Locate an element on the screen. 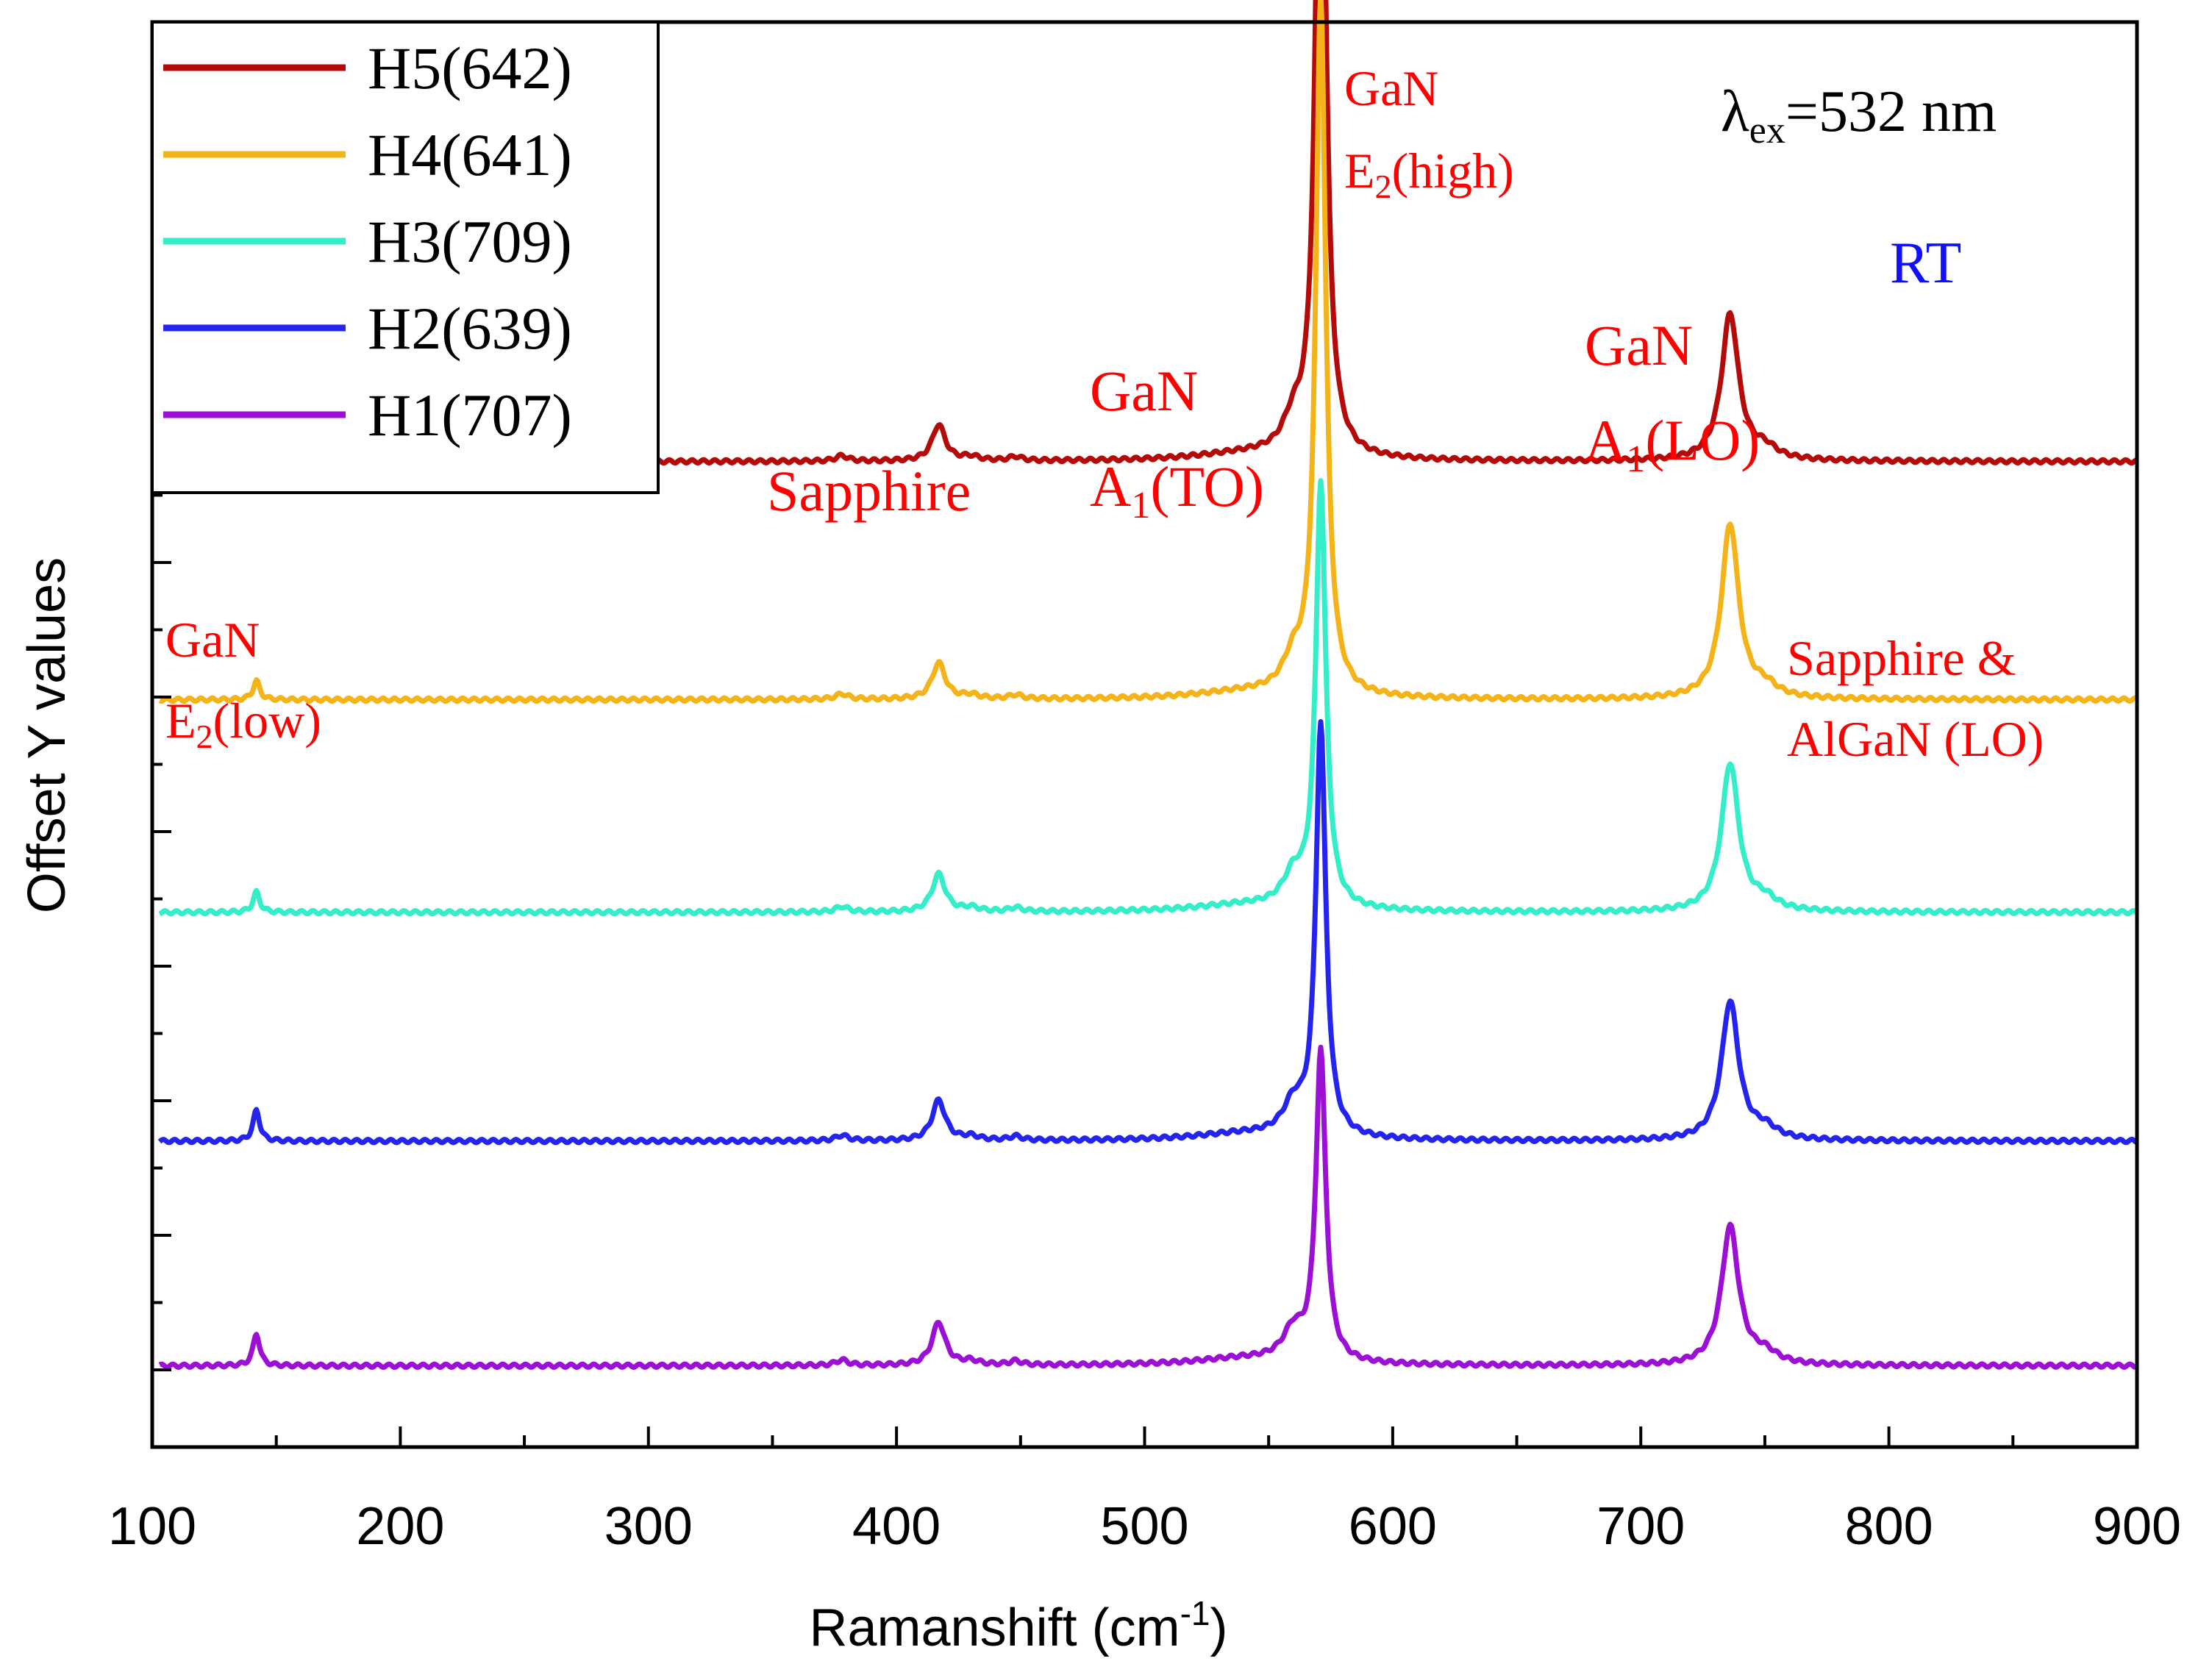 This screenshot has width=2212, height=1675. y-axis-label: Offset Y values is located at coordinates (47, 735).